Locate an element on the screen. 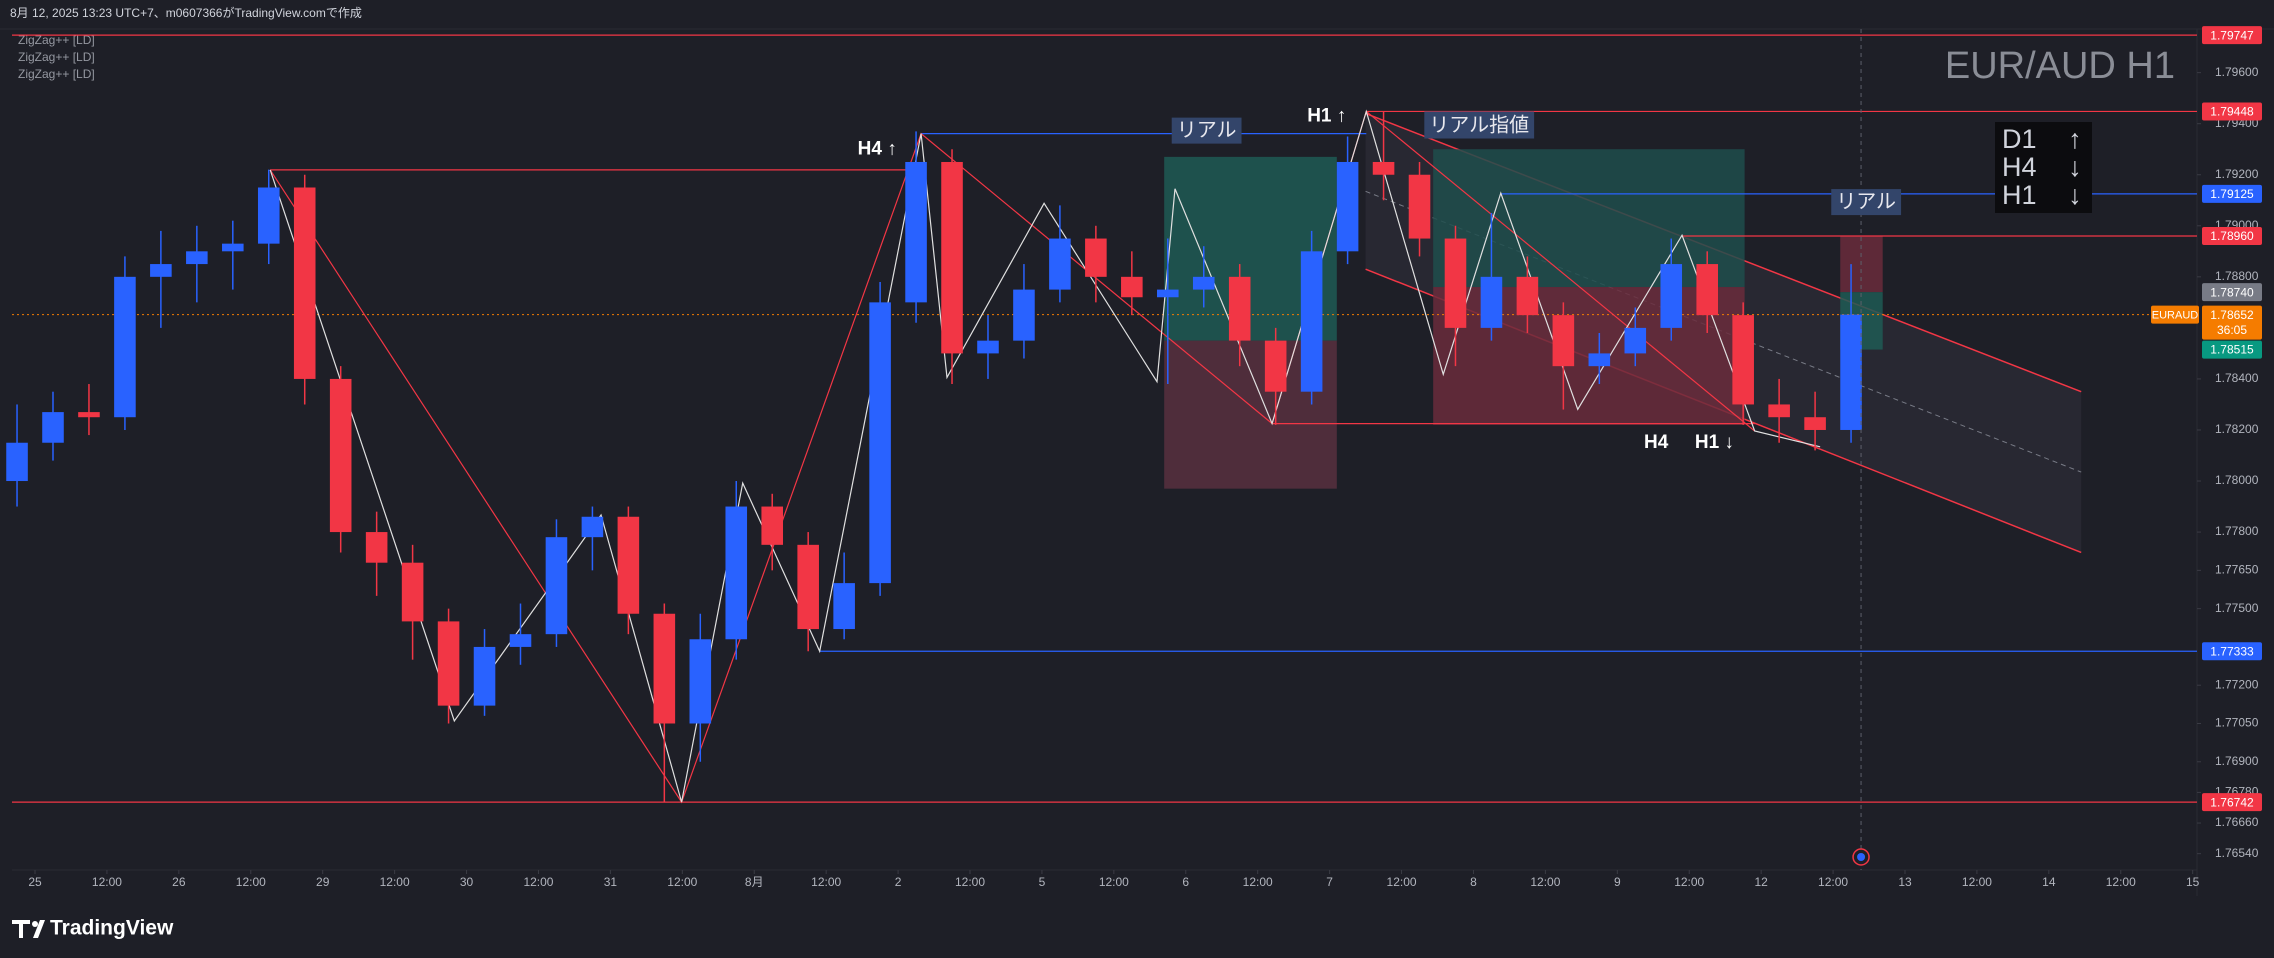 Image resolution: width=2274 pixels, height=958 pixels. x-tick-label: 30 is located at coordinates (467, 882).